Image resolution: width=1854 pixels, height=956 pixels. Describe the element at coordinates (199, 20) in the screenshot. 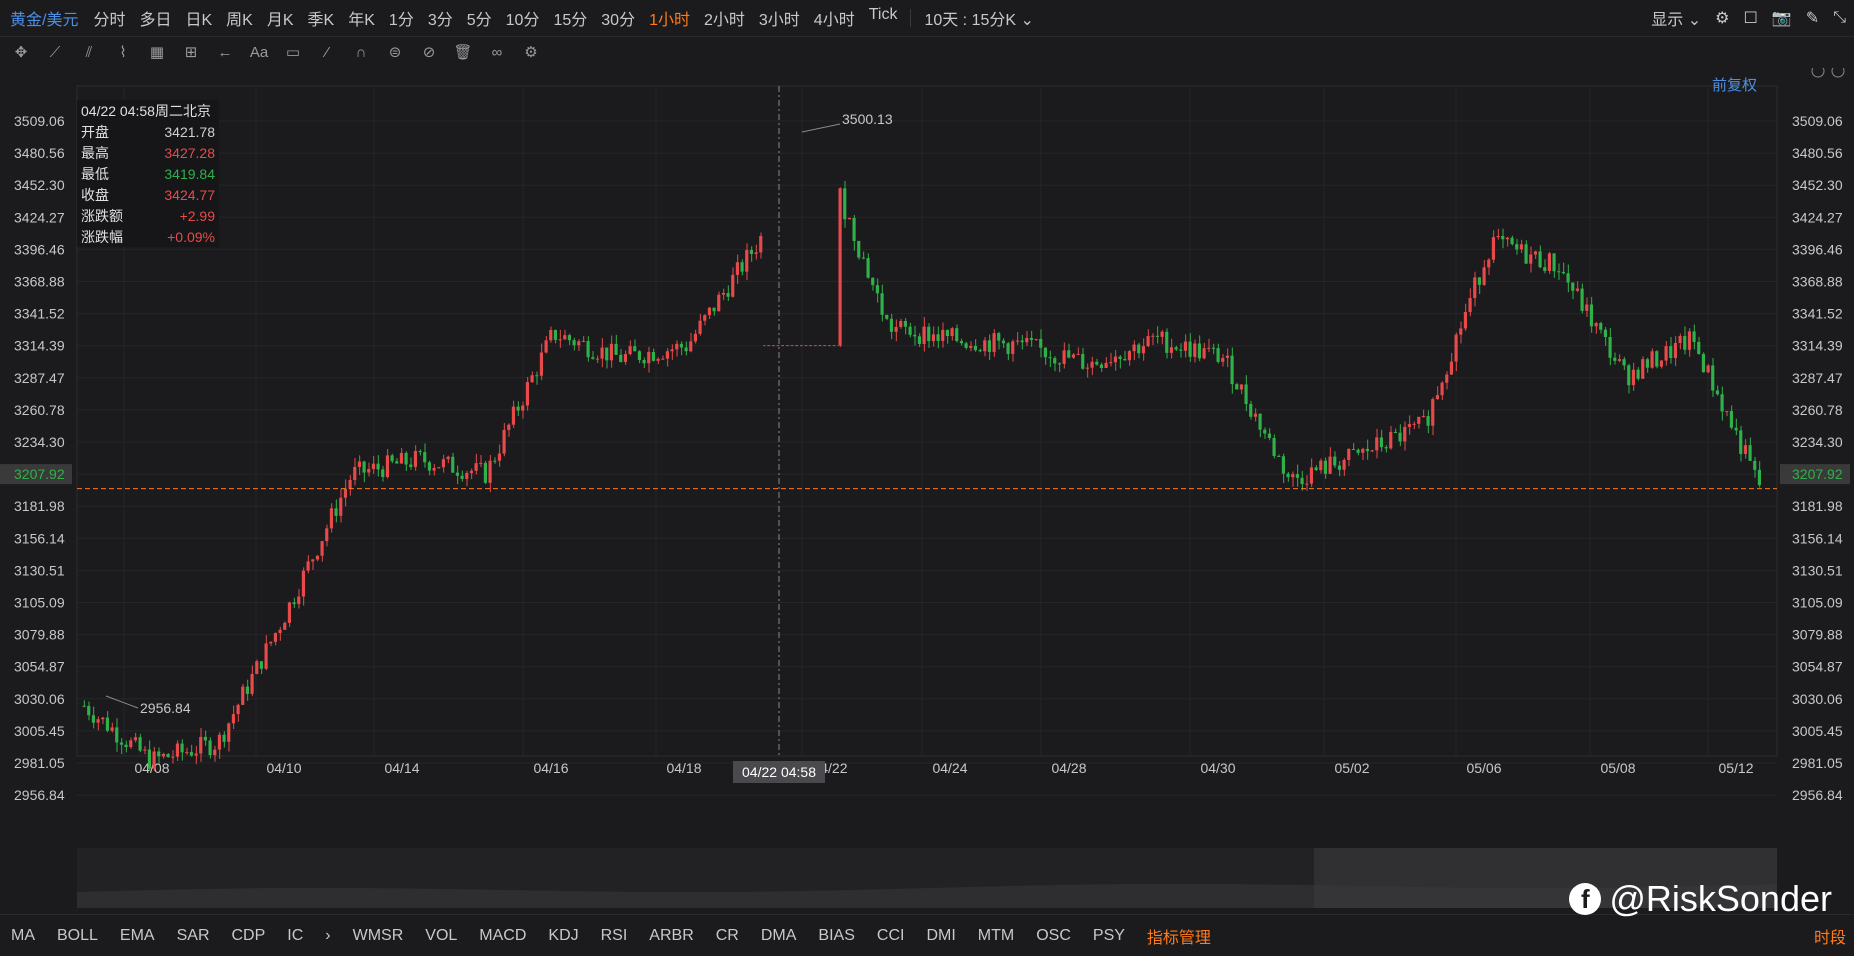

I see `period-tab: 日K` at that location.